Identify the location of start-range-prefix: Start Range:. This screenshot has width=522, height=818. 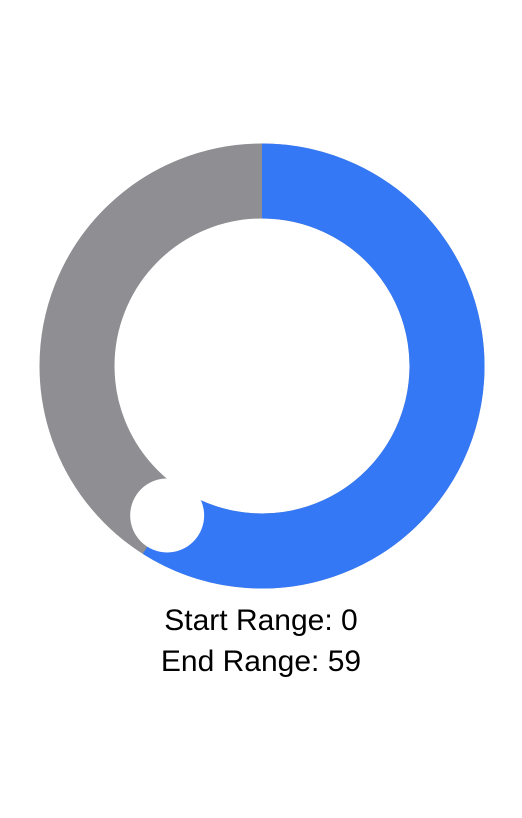
(253, 620).